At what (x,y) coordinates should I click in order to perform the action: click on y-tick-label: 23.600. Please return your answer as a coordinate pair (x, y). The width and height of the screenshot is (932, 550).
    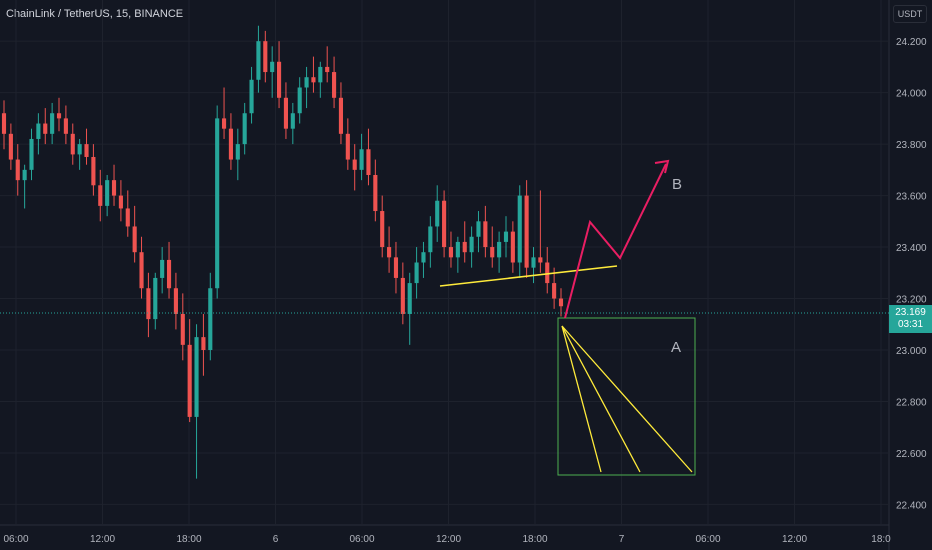
    Looking at the image, I should click on (911, 197).